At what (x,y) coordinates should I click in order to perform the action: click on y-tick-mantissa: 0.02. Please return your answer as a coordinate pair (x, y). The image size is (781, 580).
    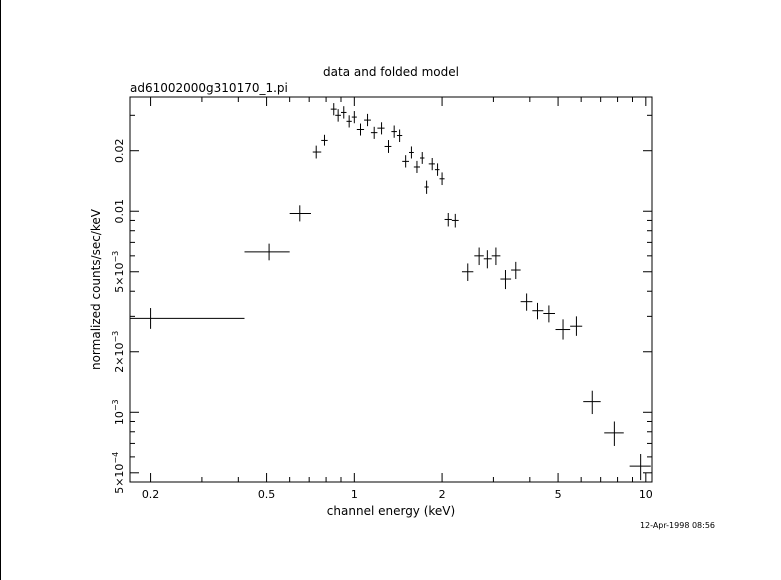
    Looking at the image, I should click on (119, 150).